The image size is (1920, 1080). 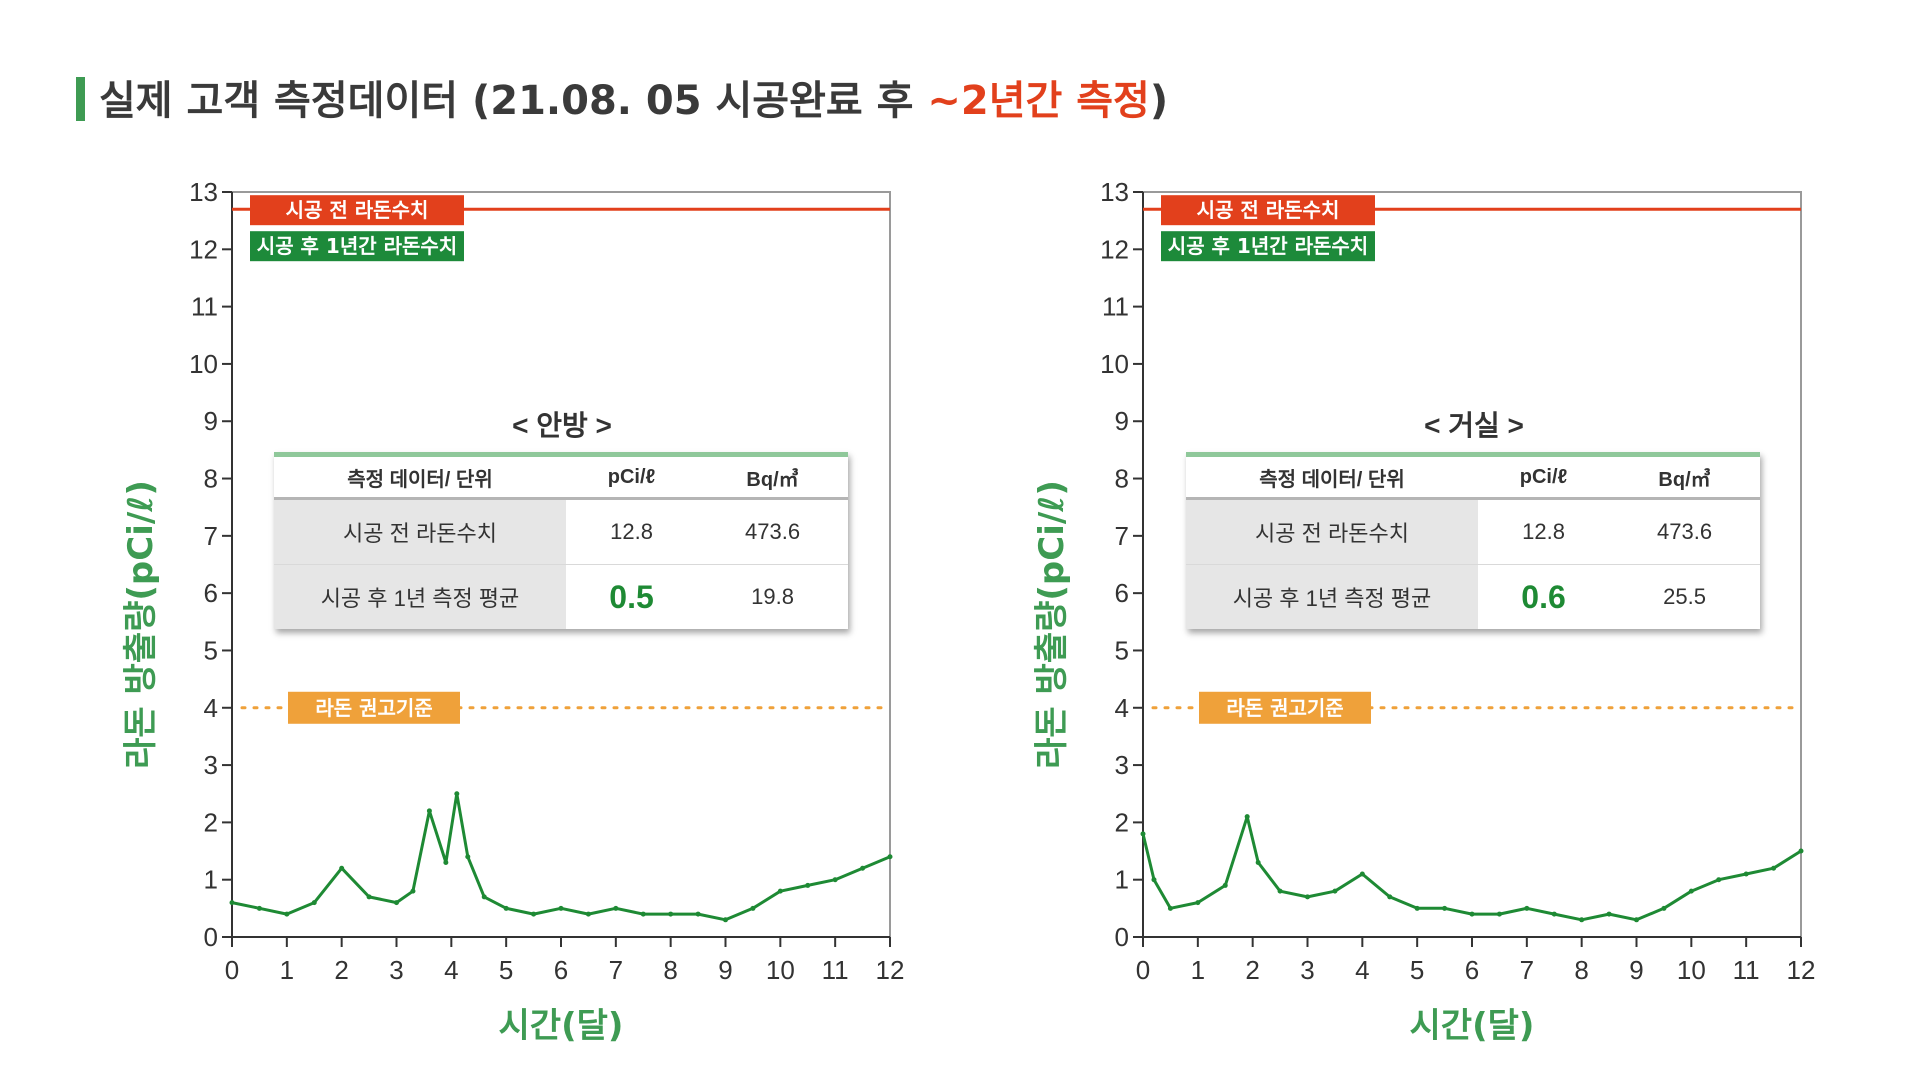 What do you see at coordinates (1636, 970) in the screenshot?
I see `x-tick-label: 9` at bounding box center [1636, 970].